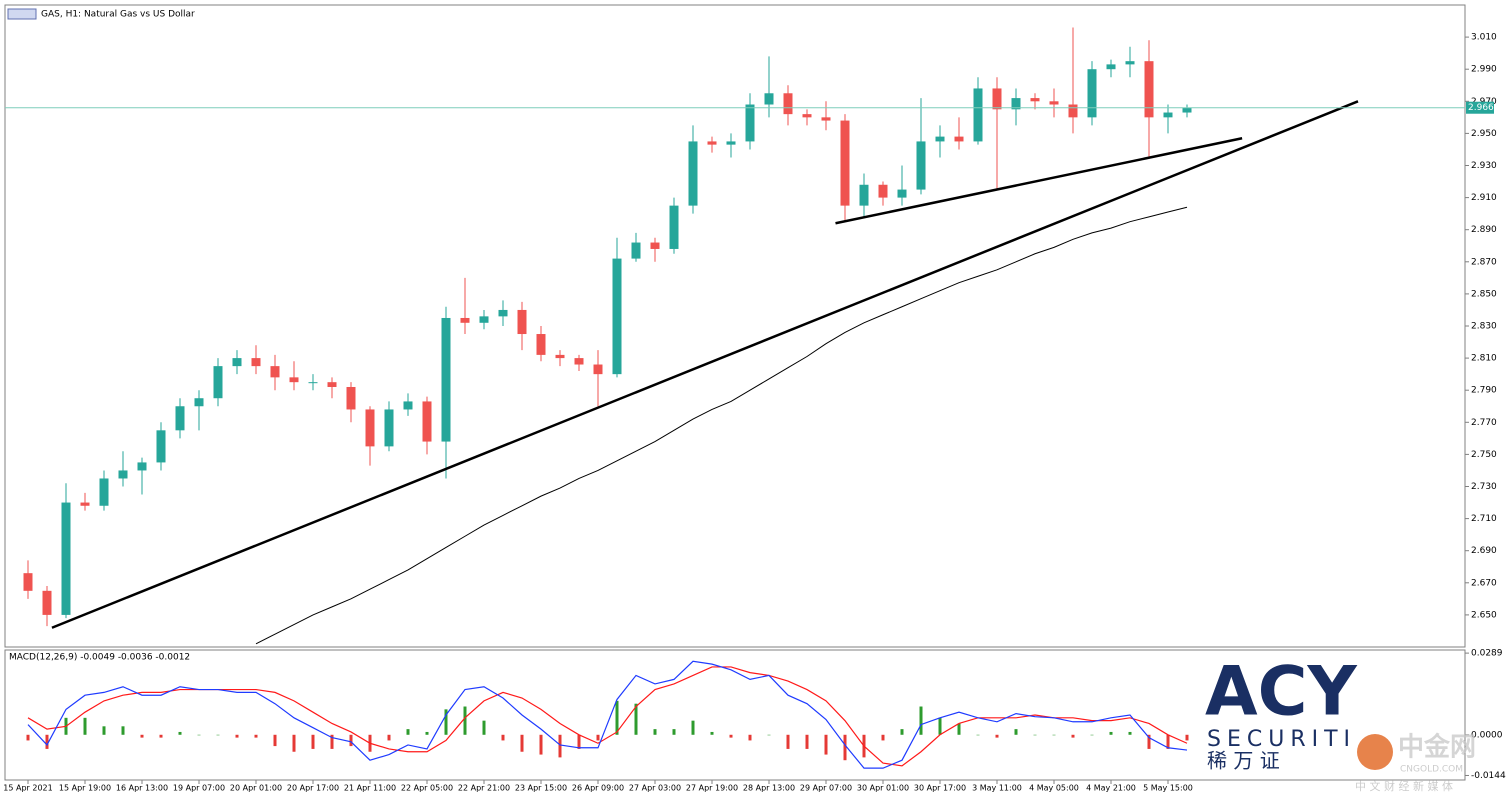 The height and width of the screenshot is (801, 1507). I want to click on x-tick-label: 15 Apr 19:00, so click(85, 788).